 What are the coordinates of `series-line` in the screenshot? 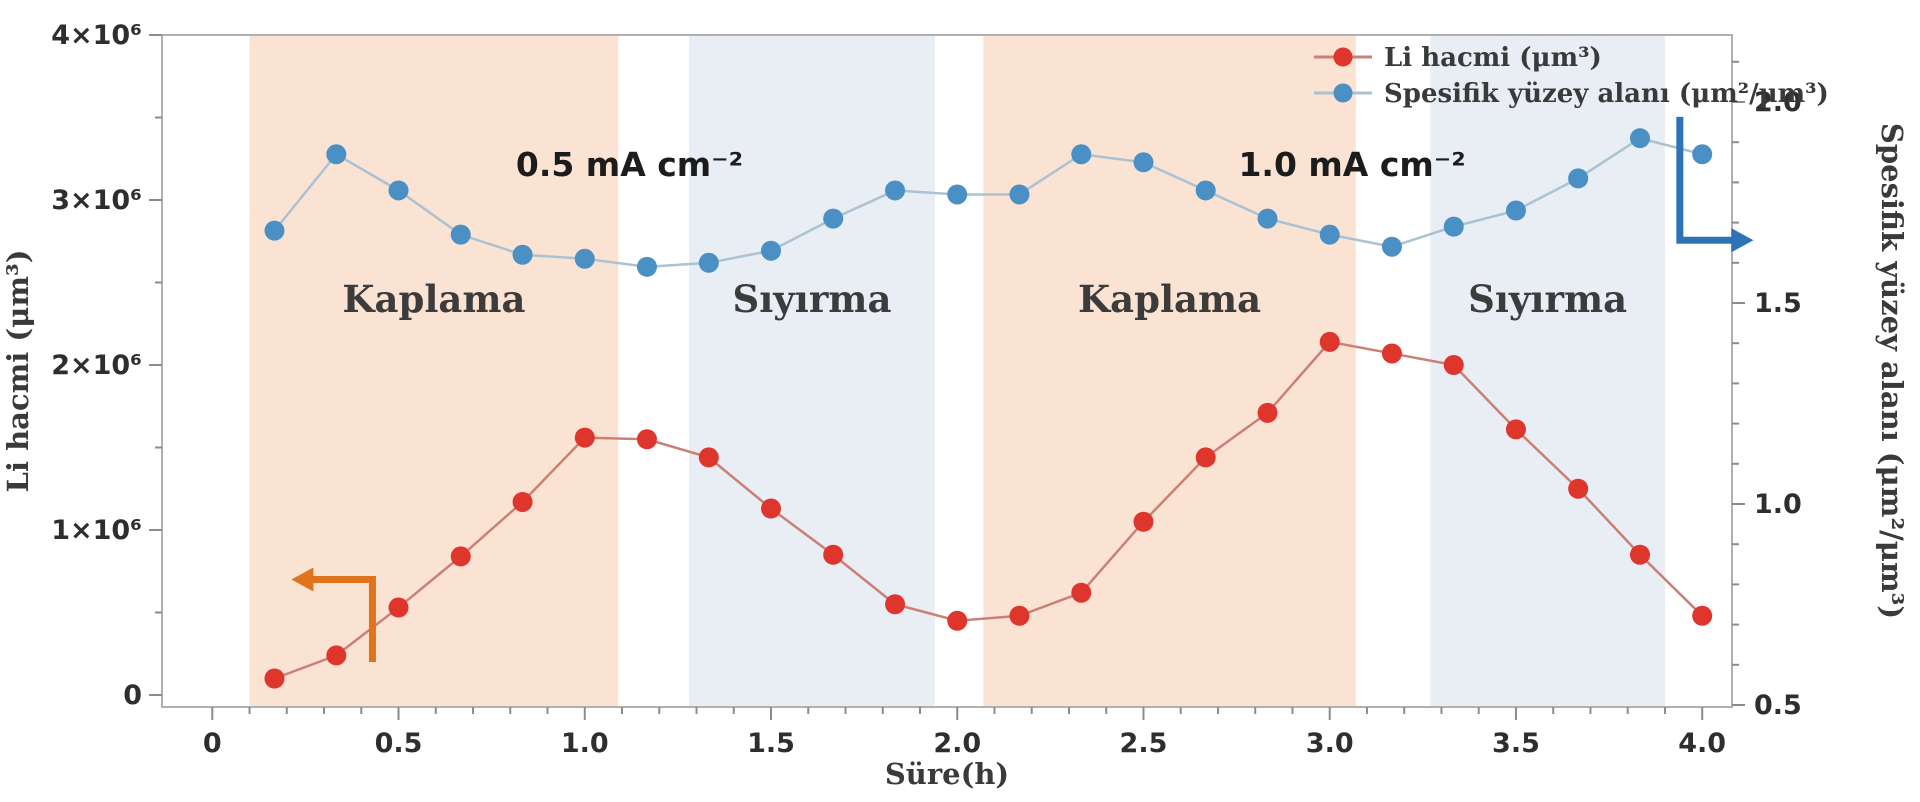 It's located at (988, 202).